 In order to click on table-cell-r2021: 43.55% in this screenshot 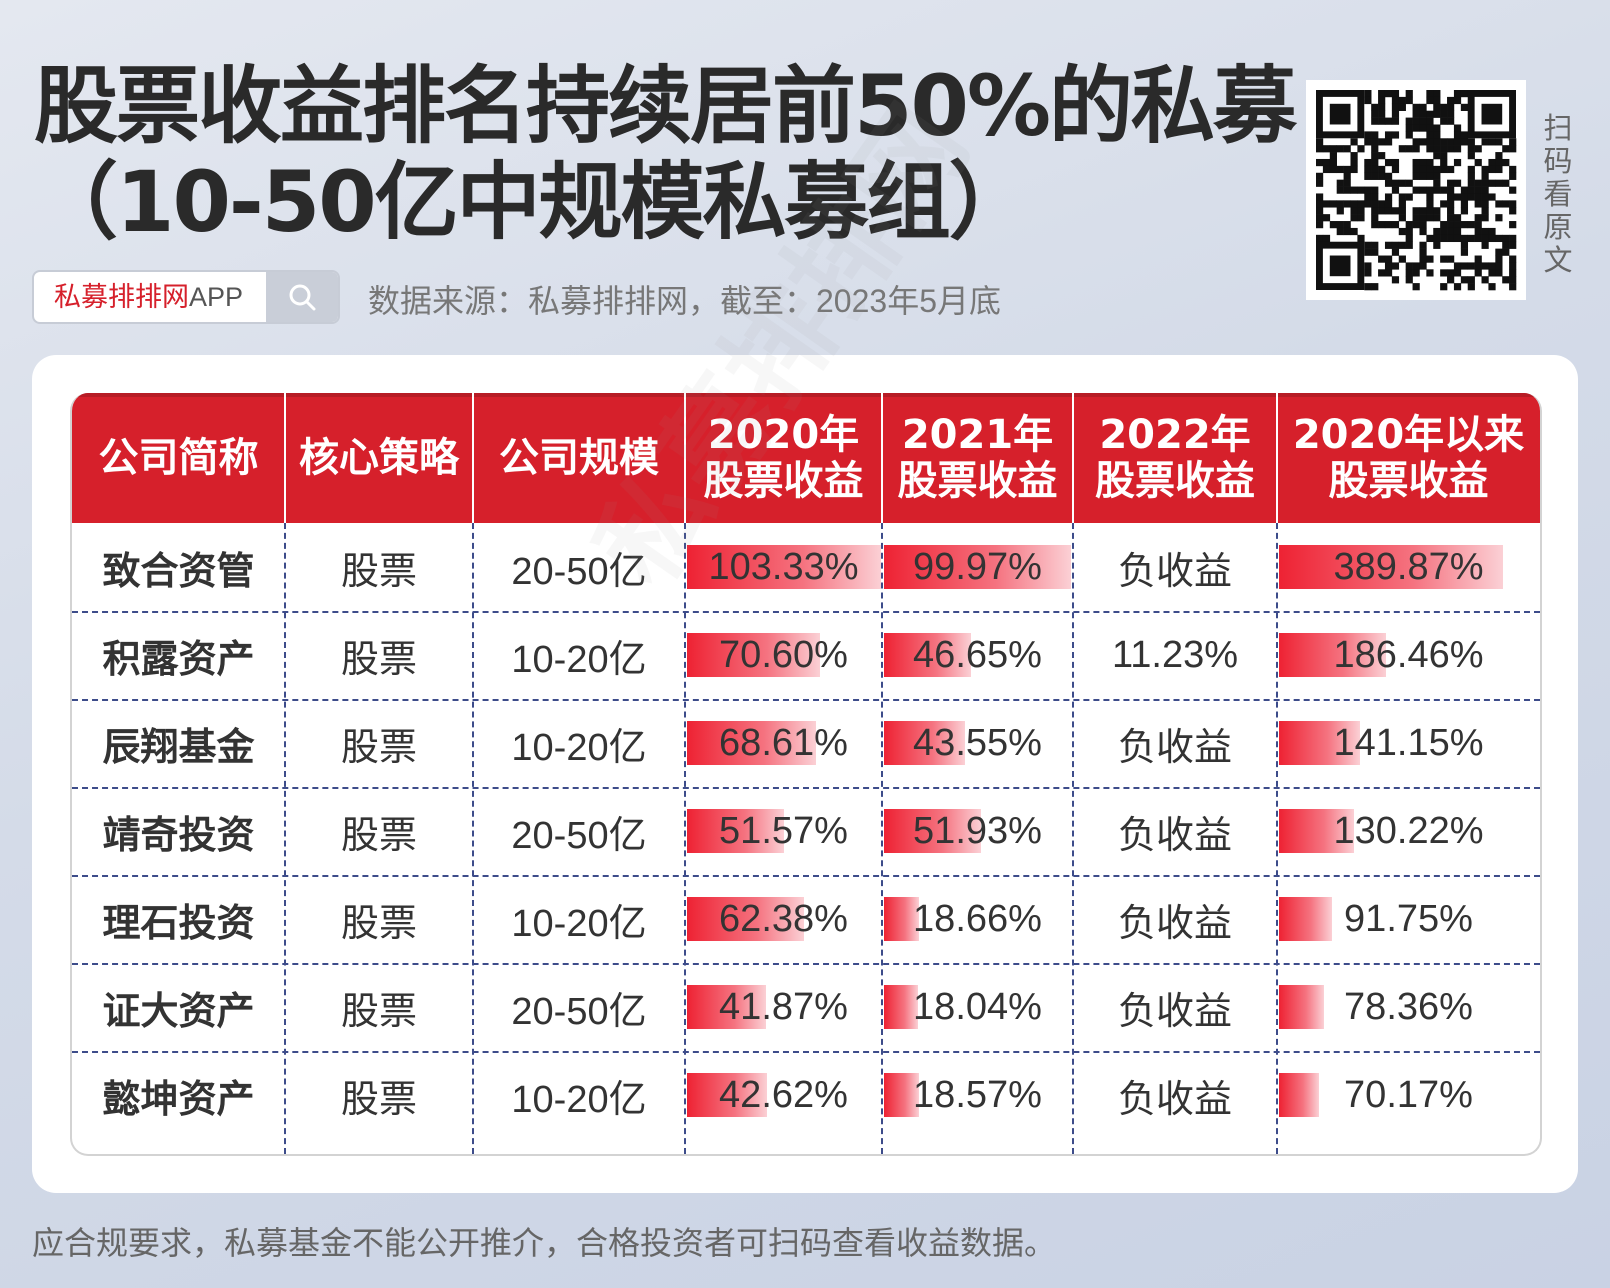, I will do `click(977, 743)`.